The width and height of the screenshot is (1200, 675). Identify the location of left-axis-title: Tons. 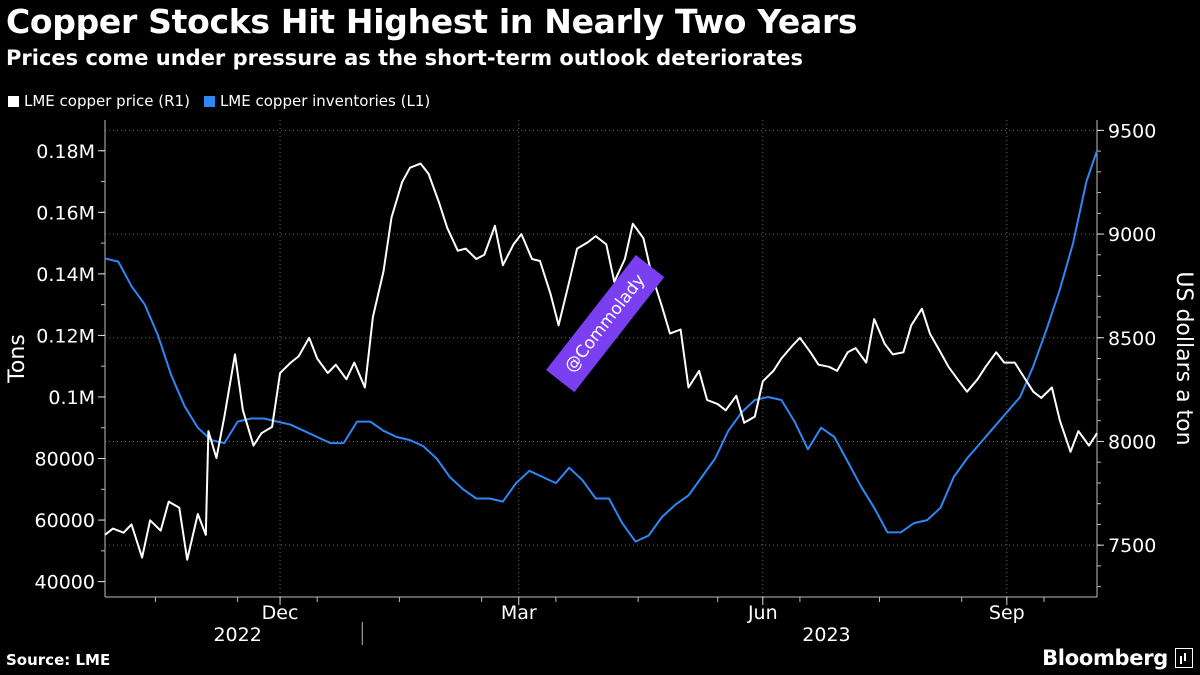
(17, 359).